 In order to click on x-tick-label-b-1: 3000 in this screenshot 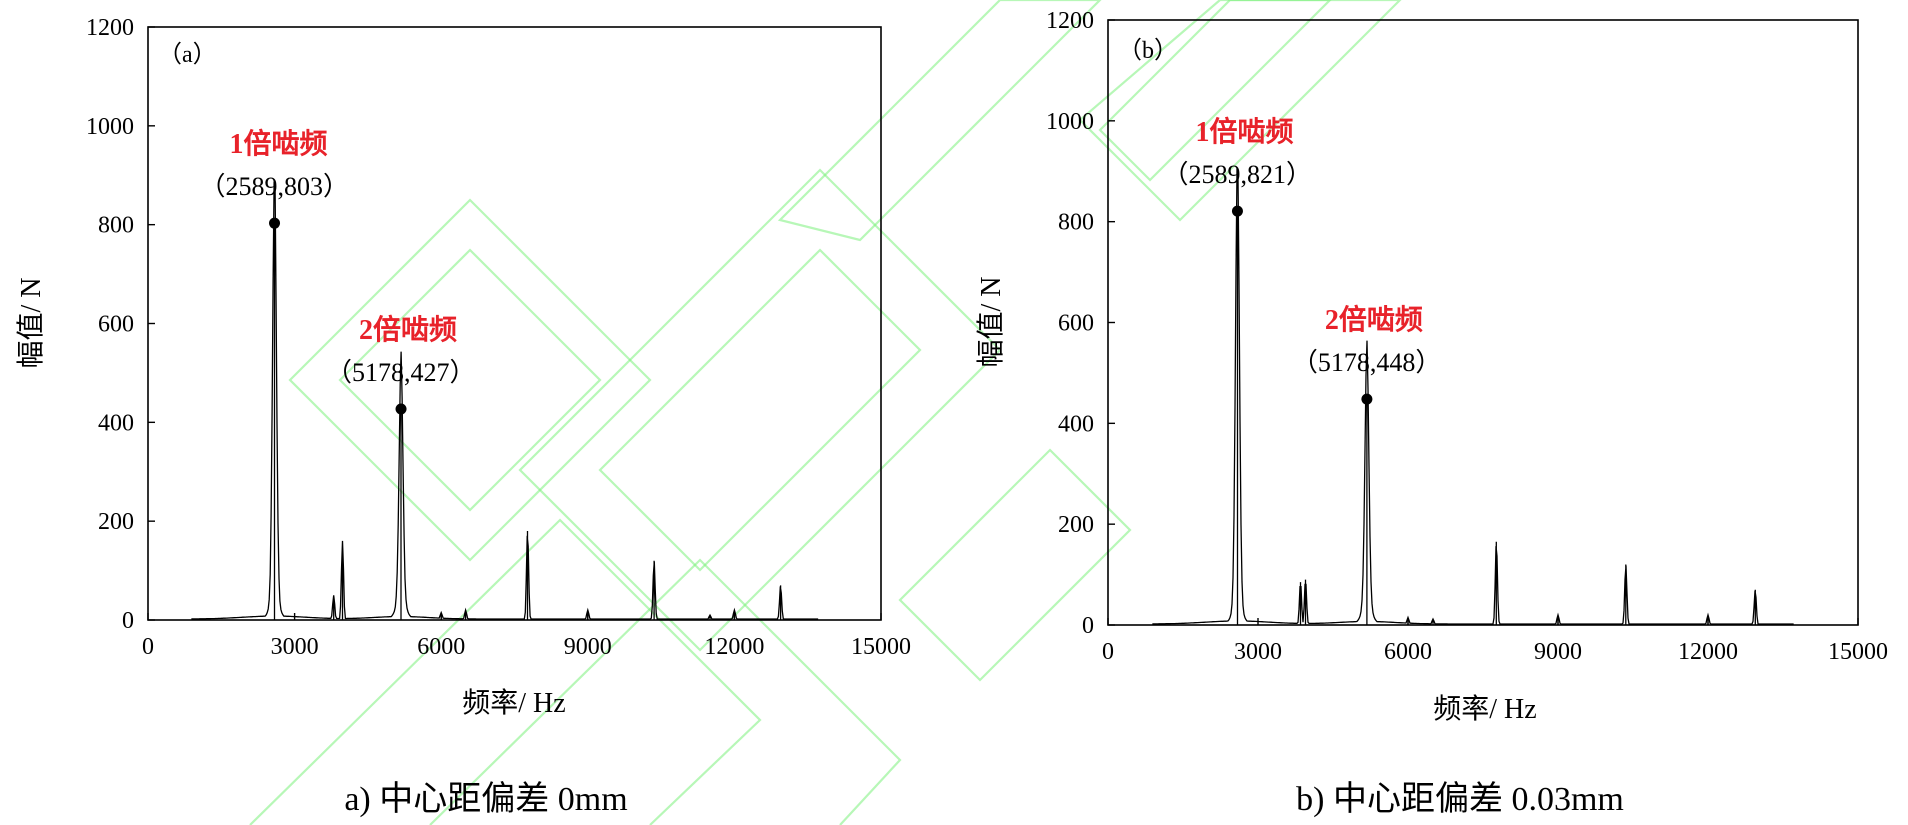, I will do `click(1258, 652)`.